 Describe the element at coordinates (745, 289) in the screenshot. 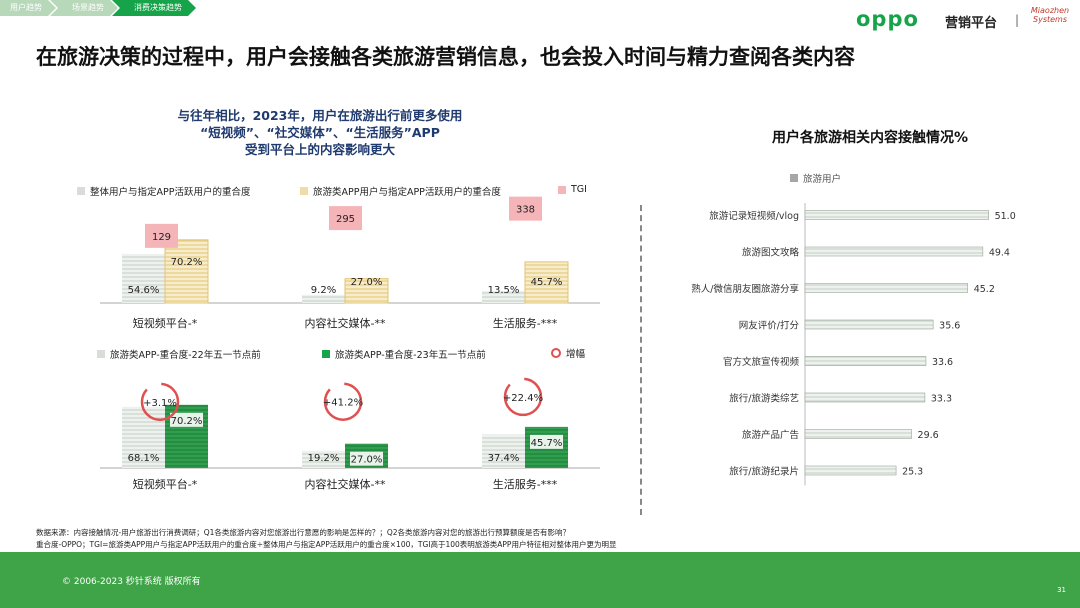

I see `category-label: 熟人/微信朋友圈旅游分享` at that location.